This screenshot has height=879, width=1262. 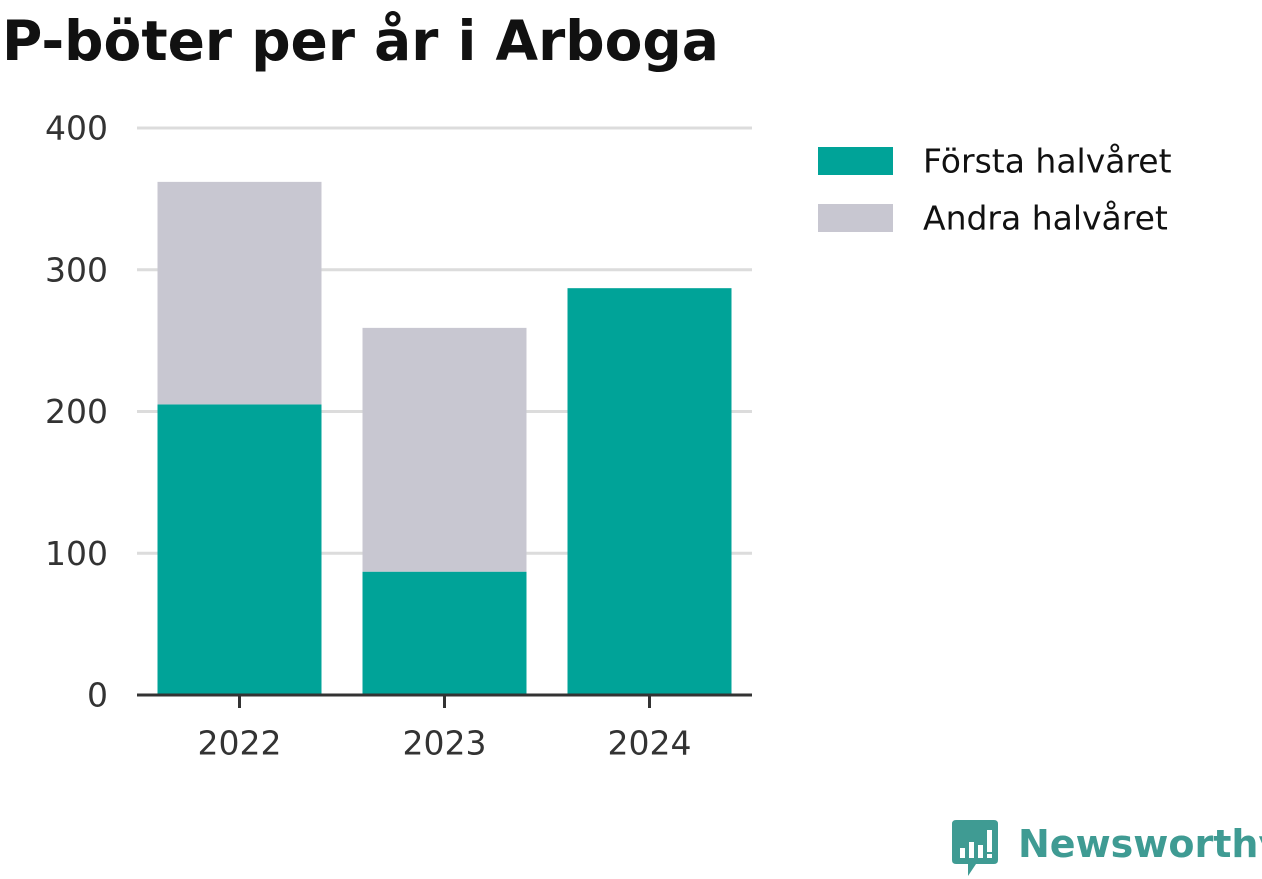 What do you see at coordinates (650, 743) in the screenshot?
I see `x-tick-label: 2024` at bounding box center [650, 743].